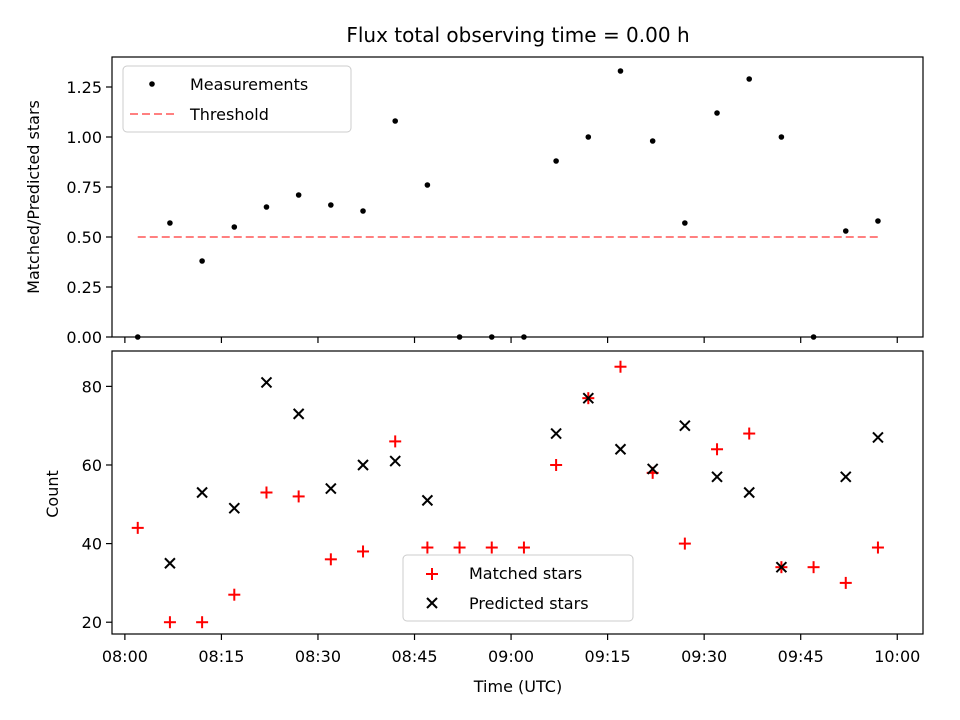  What do you see at coordinates (33, 197) in the screenshot?
I see `top-chart-y-axis-label: Matched/Predicted stars` at bounding box center [33, 197].